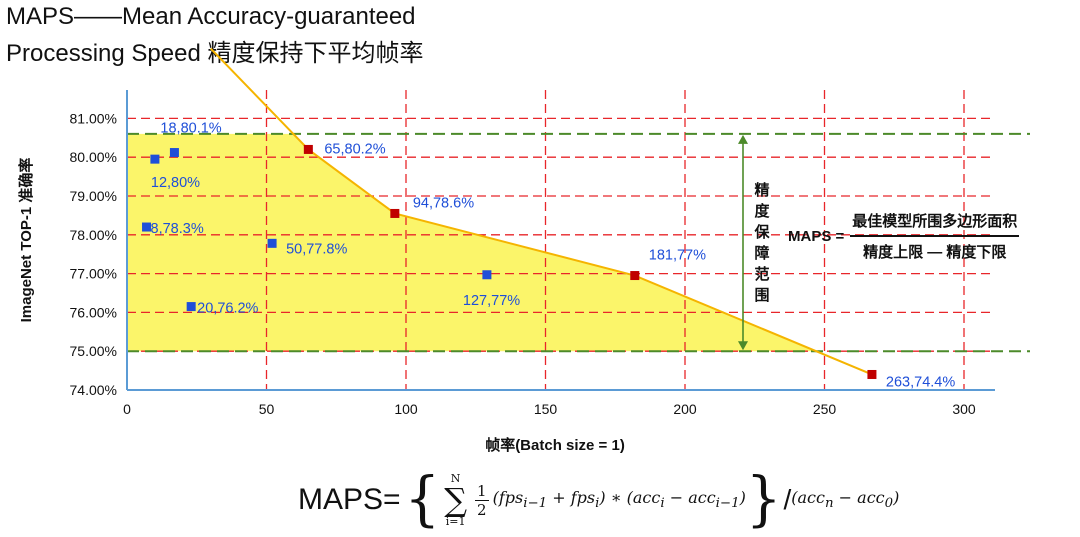 The width and height of the screenshot is (1080, 537). What do you see at coordinates (743, 346) in the screenshot?
I see `range-arrow-head-down` at bounding box center [743, 346].